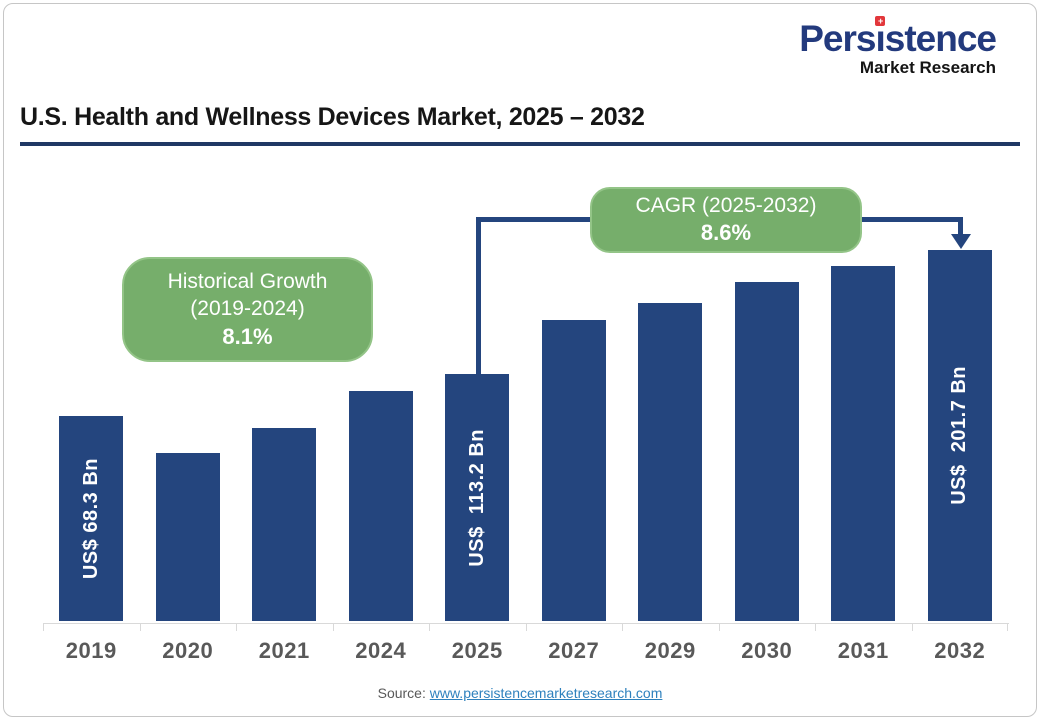  I want to click on bar-slot-2019: US$ 68.3 Bn, so click(91, 432).